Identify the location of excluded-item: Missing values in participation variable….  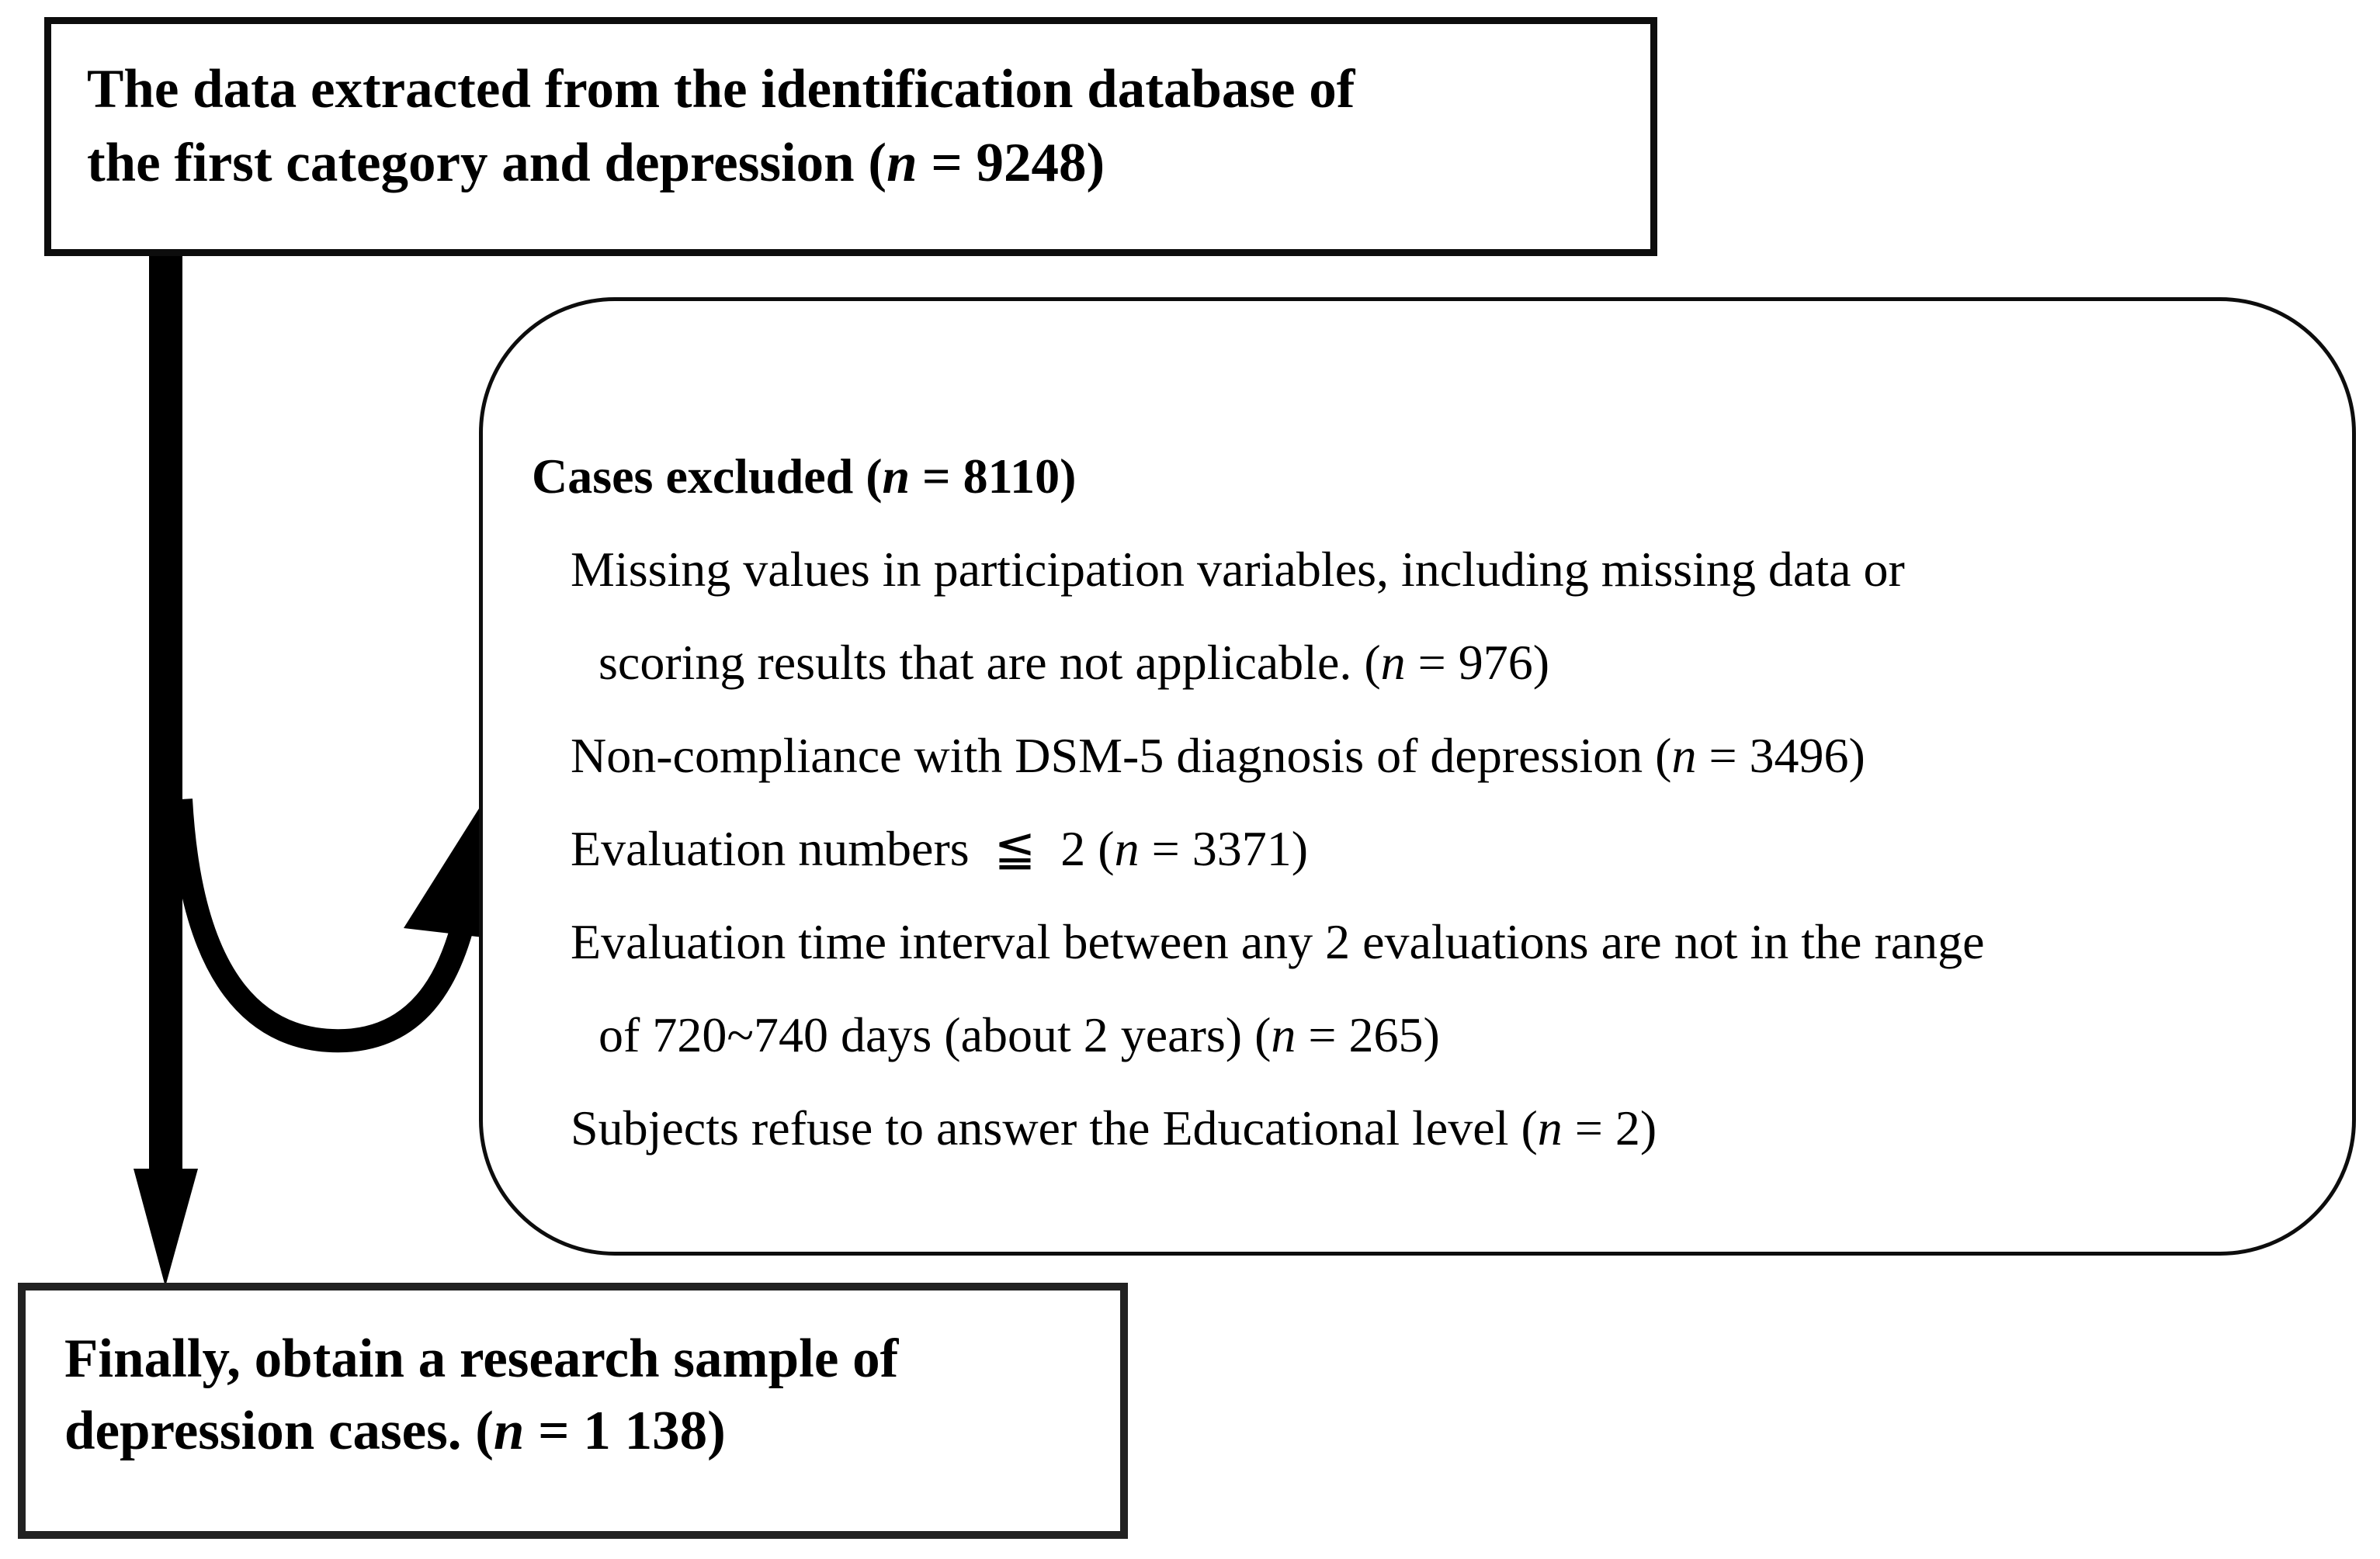
(1238, 569).